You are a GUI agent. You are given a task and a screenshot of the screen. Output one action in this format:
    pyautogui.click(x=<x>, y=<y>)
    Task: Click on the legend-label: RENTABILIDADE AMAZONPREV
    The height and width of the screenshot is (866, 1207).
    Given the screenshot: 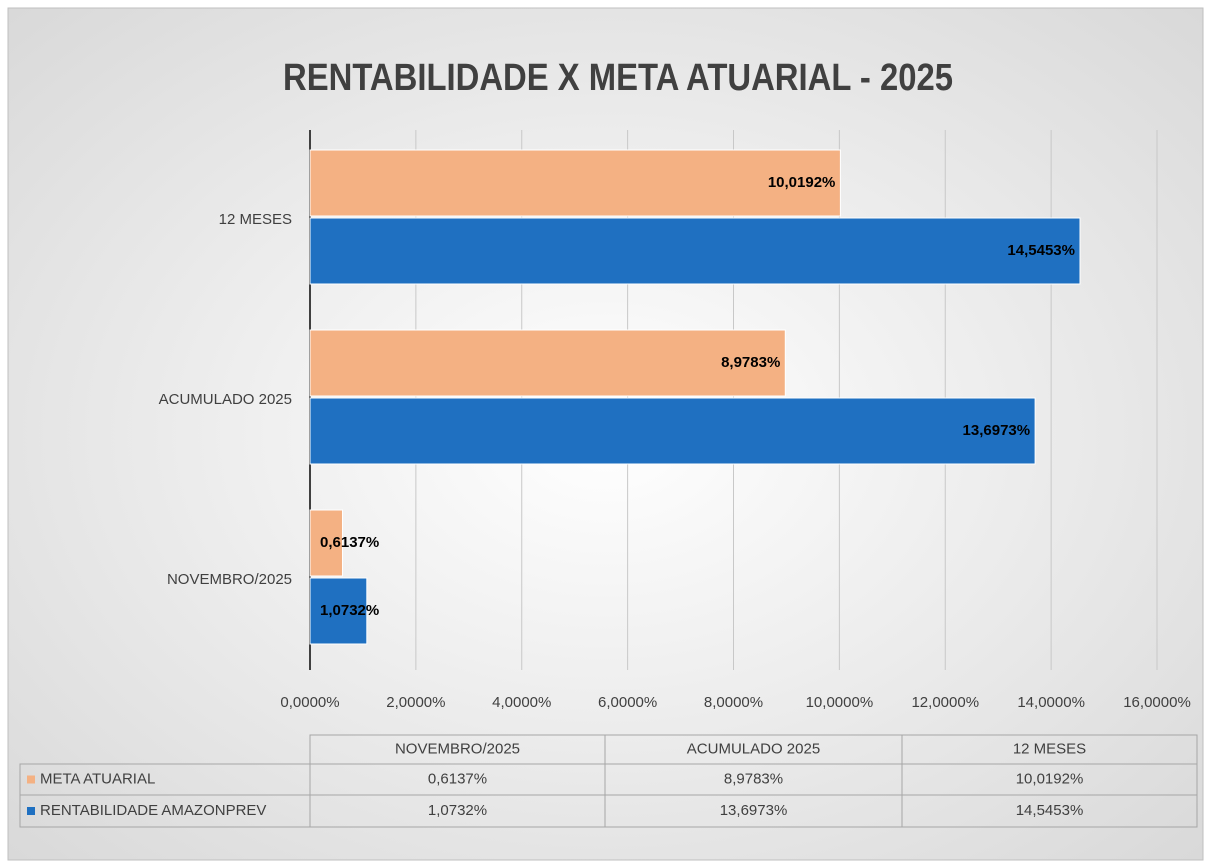 What is the action you would take?
    pyautogui.click(x=153, y=810)
    